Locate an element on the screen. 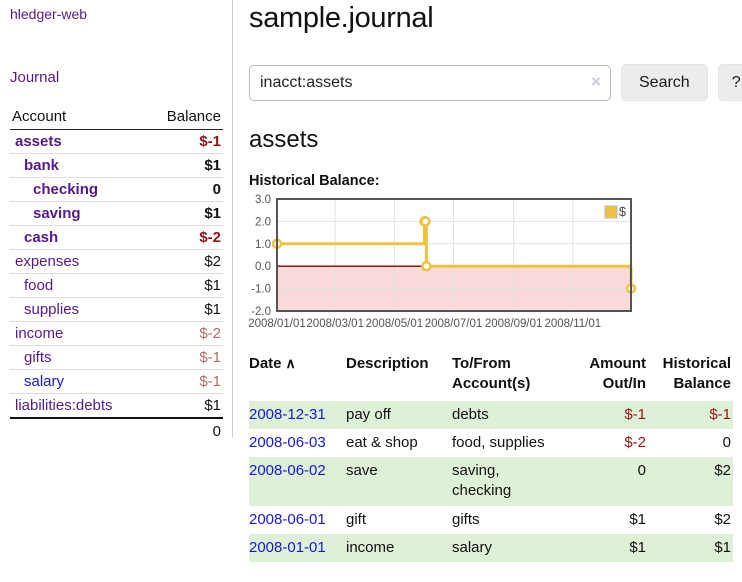  account-row: expenses $2 is located at coordinates (116, 261).